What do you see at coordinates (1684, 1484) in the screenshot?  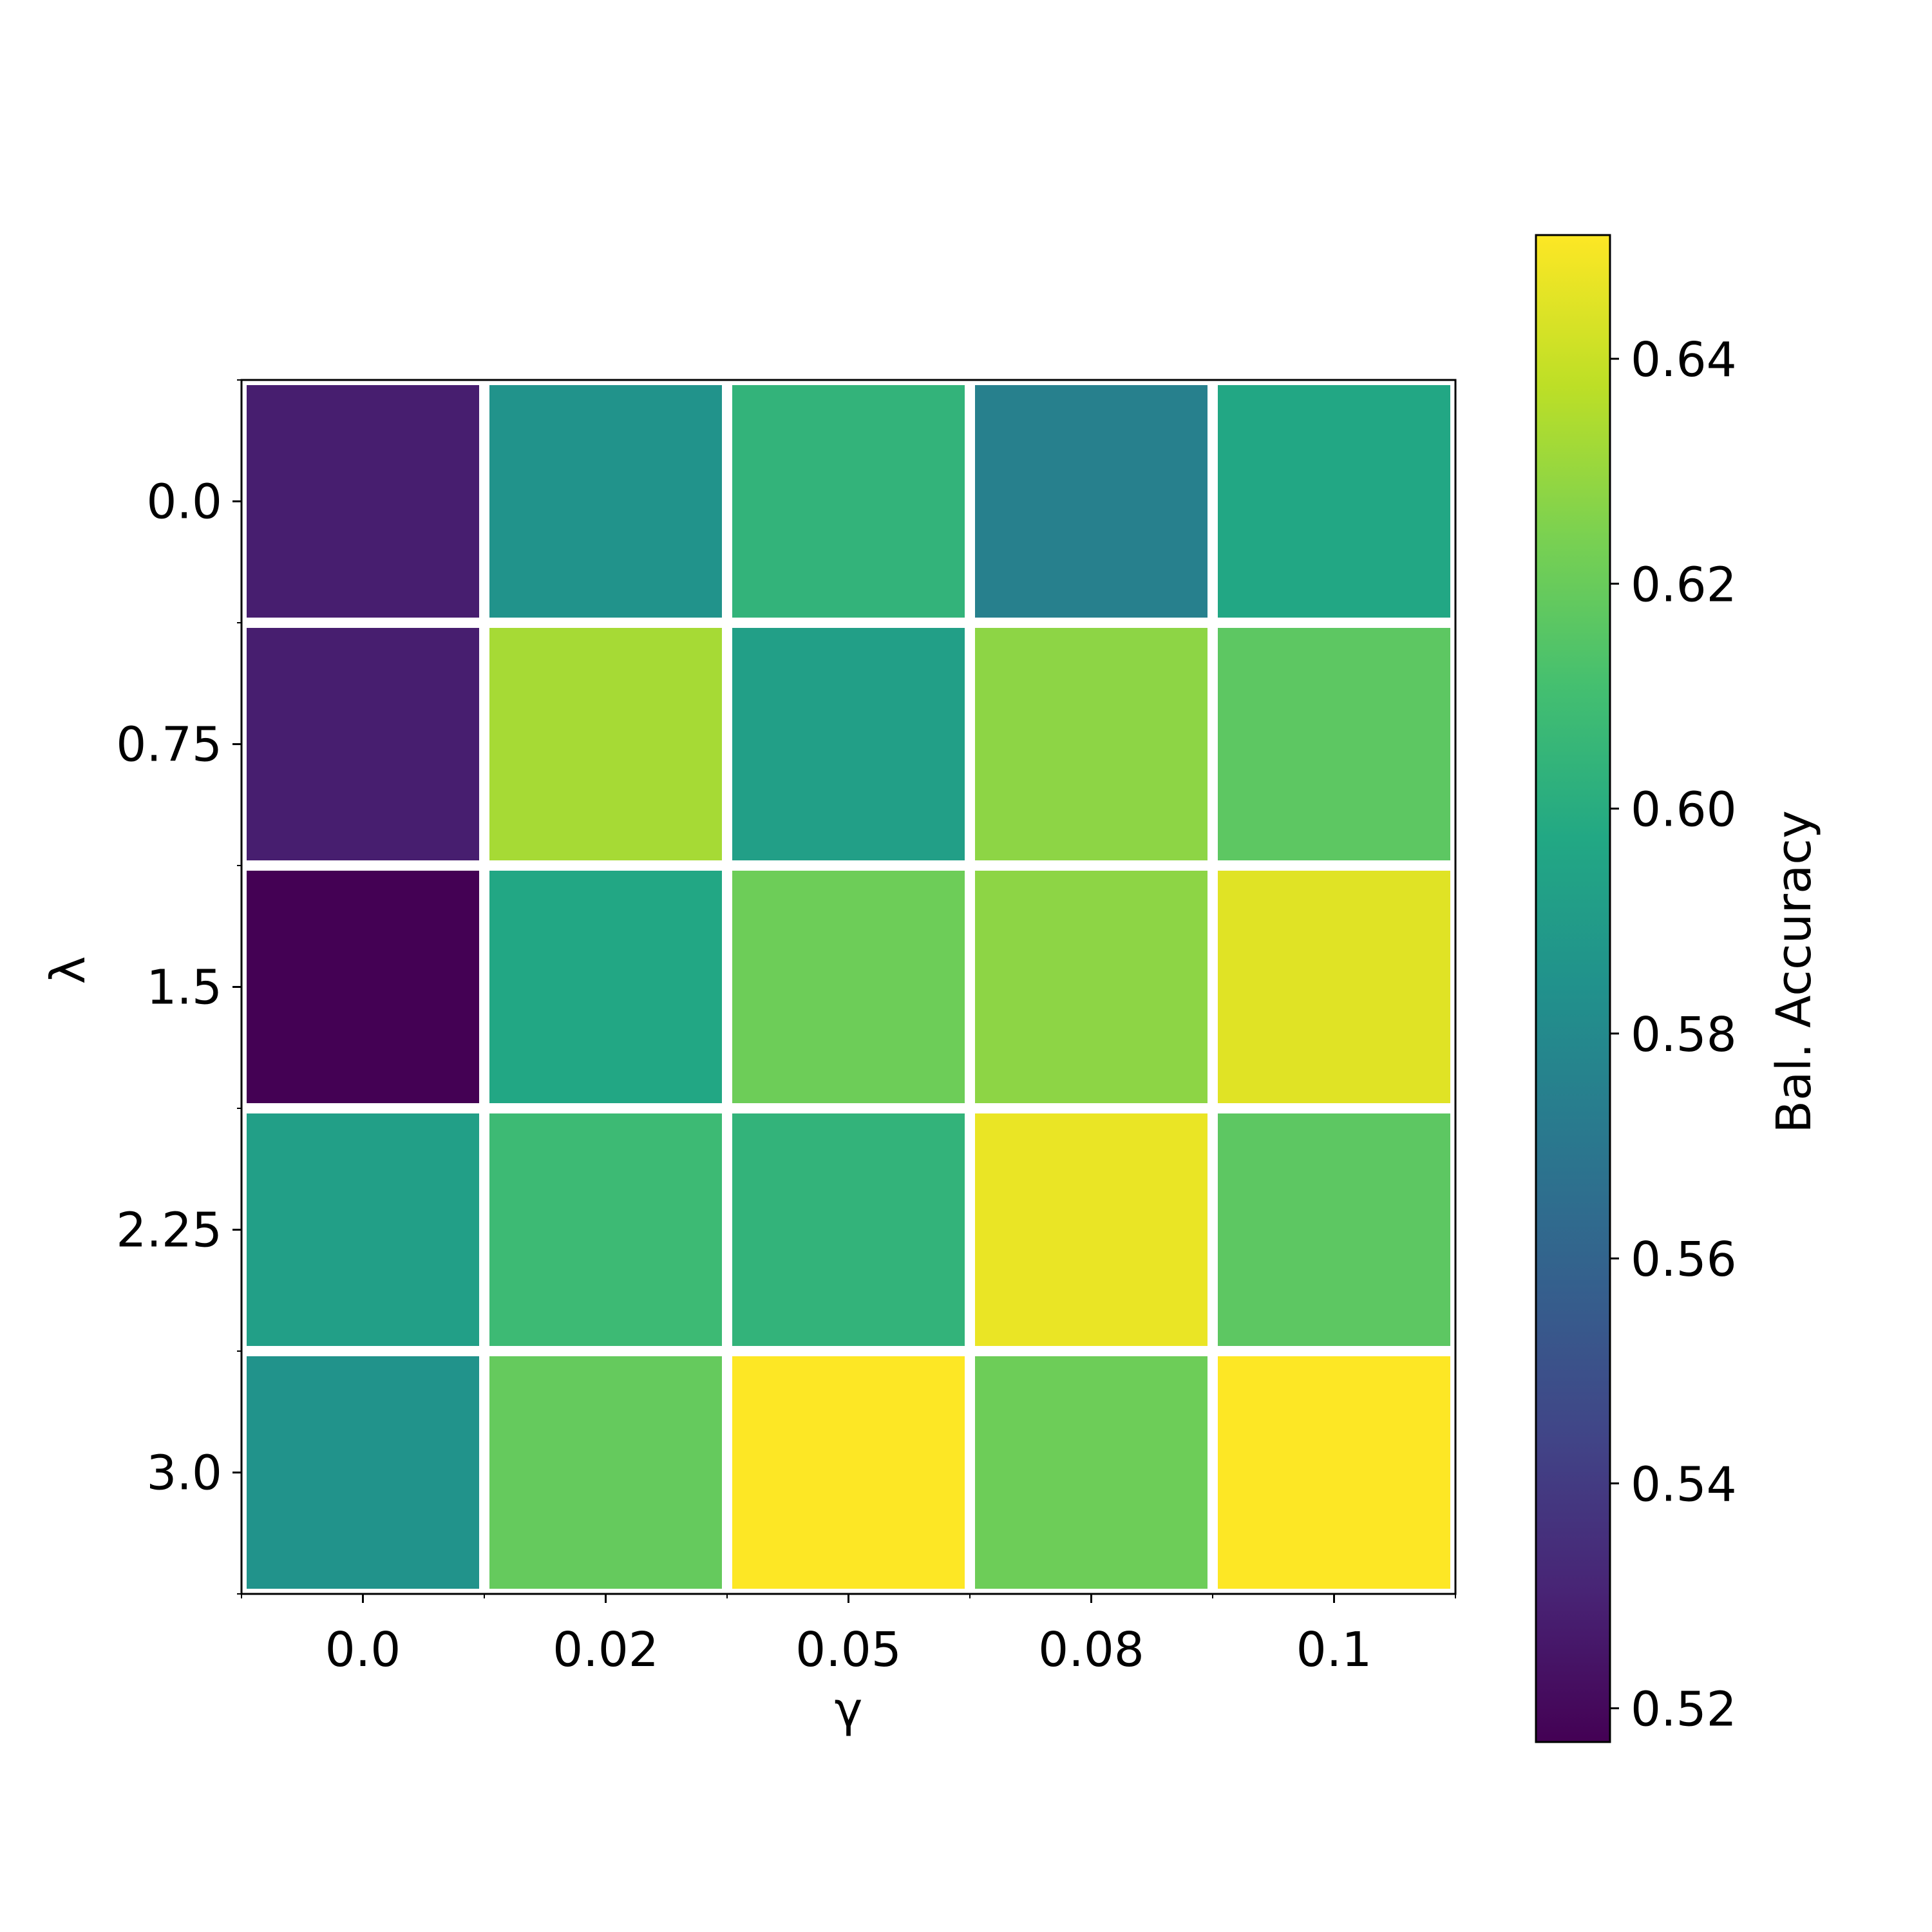 I see `colorbar-tick-label: 0.54` at bounding box center [1684, 1484].